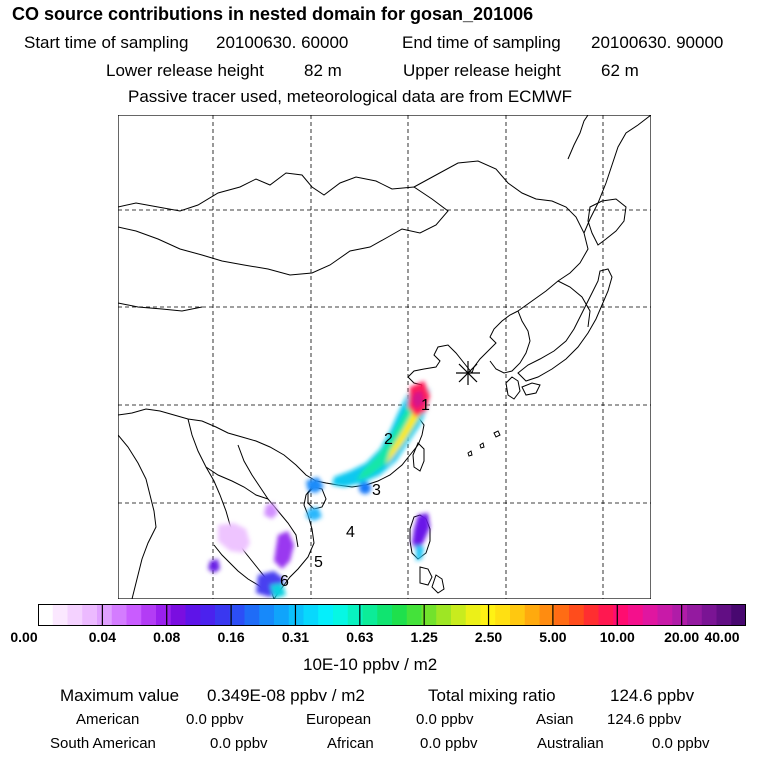 The image size is (768, 768). I want to click on concentration-plume, so click(319, 490).